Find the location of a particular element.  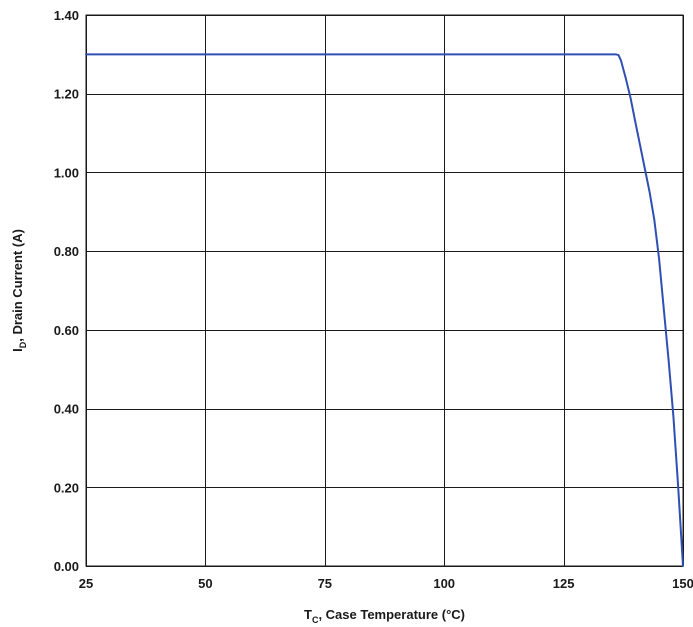

y-tick-label: 0.60 is located at coordinates (66, 330).